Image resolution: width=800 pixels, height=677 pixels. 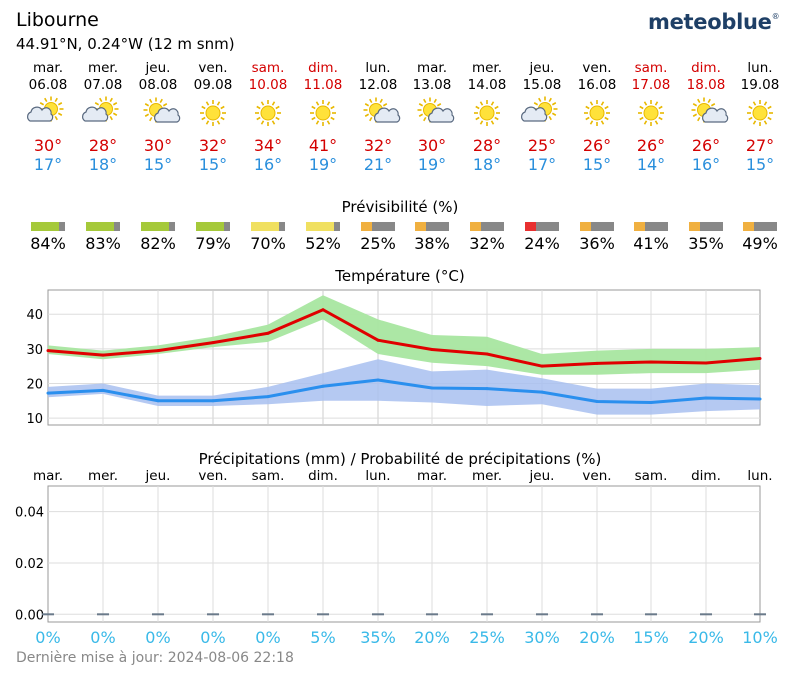 What do you see at coordinates (213, 85) in the screenshot?
I see `day-date: 09.08` at bounding box center [213, 85].